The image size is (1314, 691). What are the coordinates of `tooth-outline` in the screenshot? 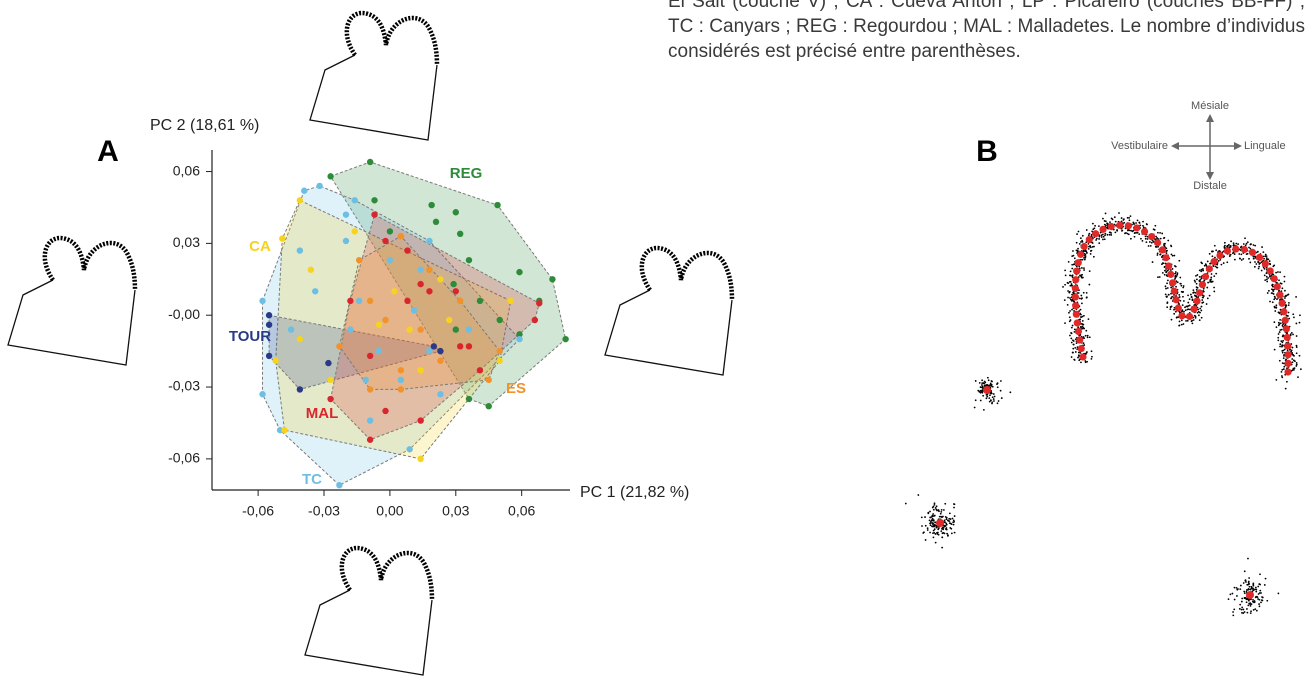 It's located at (71, 301).